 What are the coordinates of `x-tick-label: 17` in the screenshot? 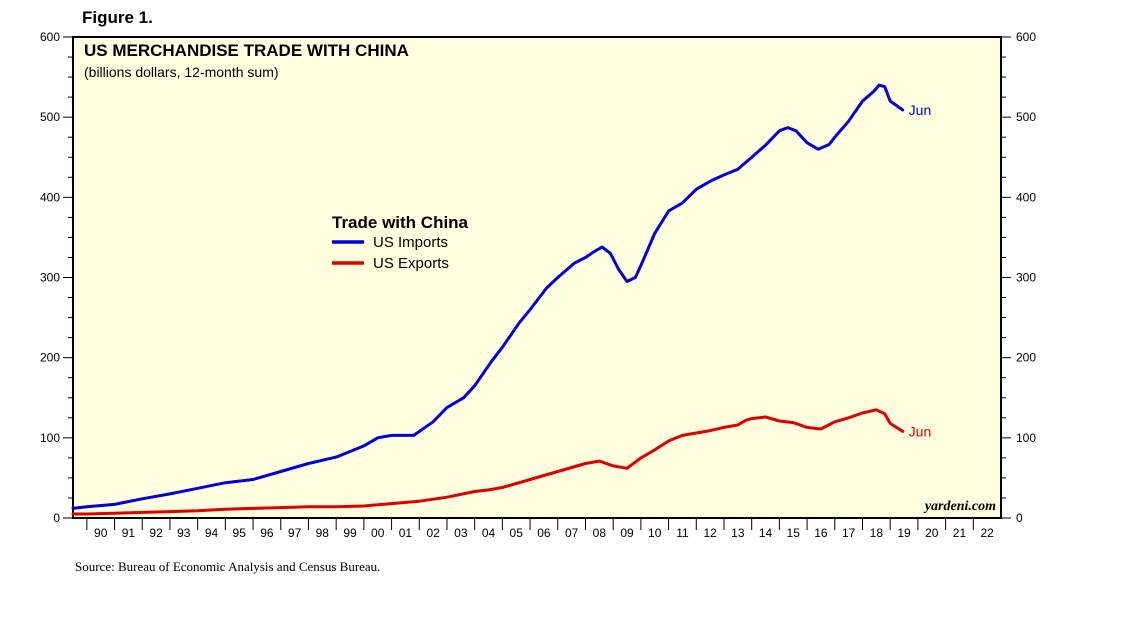 It's located at (849, 533).